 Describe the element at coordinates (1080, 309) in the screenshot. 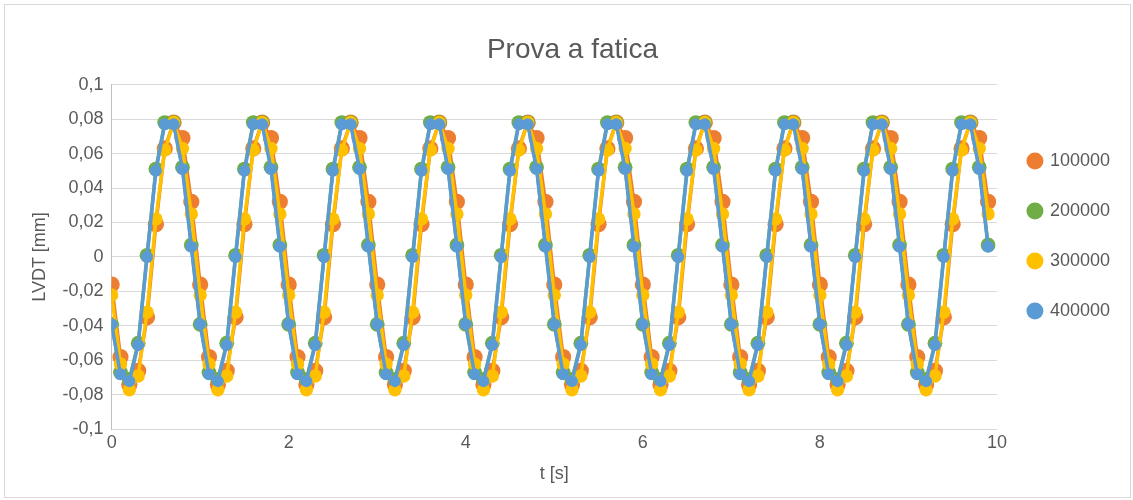

I see `legend-label: 400000` at that location.